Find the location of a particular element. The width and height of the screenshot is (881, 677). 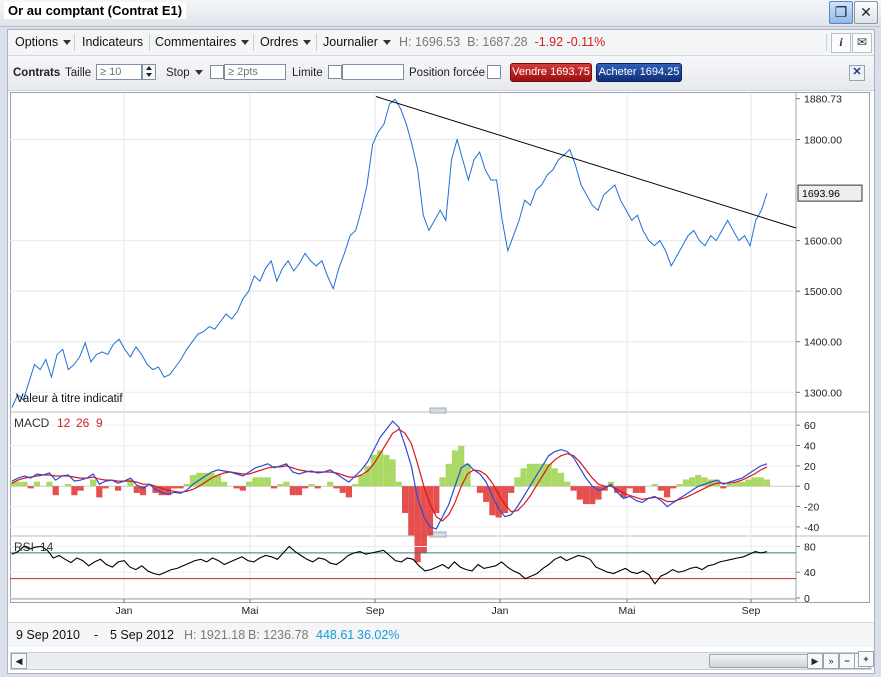

menu-commentaires-label: Commentaires is located at coordinates (196, 42).